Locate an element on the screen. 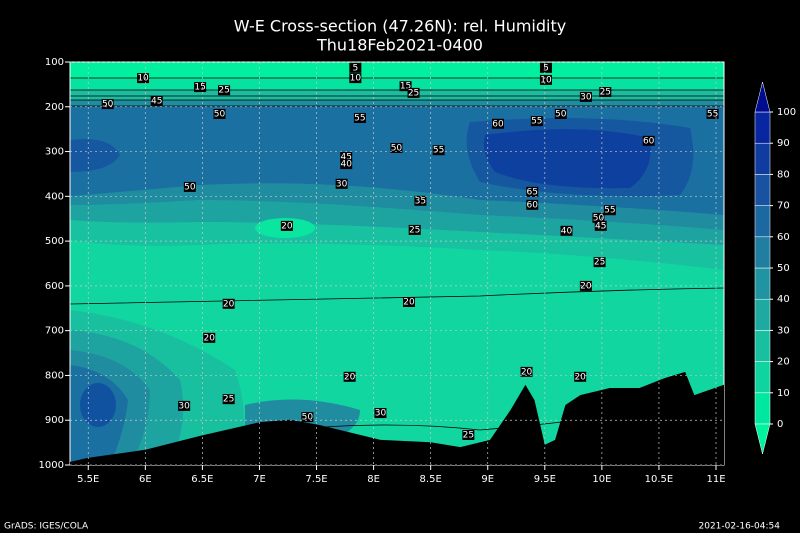 The width and height of the screenshot is (800, 533). colorbar-under is located at coordinates (762, 439).